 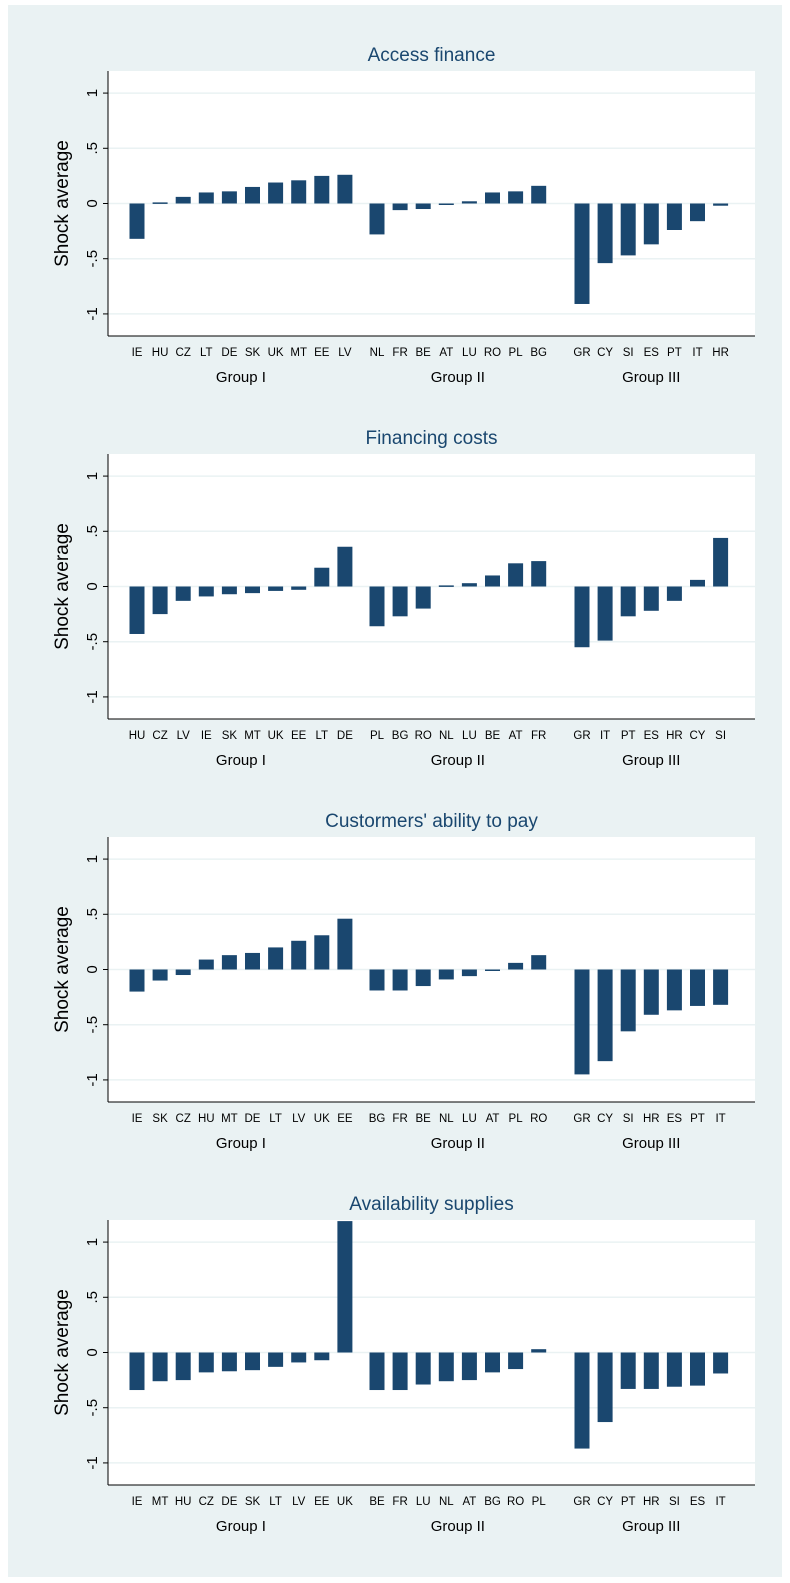 What do you see at coordinates (137, 1502) in the screenshot?
I see `x-tick-label: IE` at bounding box center [137, 1502].